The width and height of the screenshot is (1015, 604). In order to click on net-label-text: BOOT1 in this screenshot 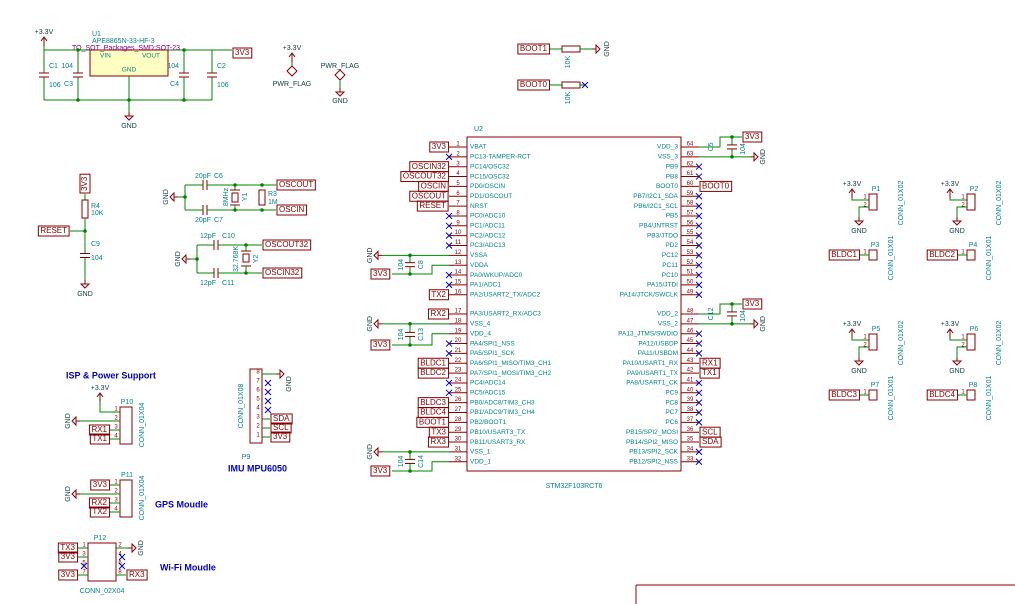, I will do `click(433, 421)`.